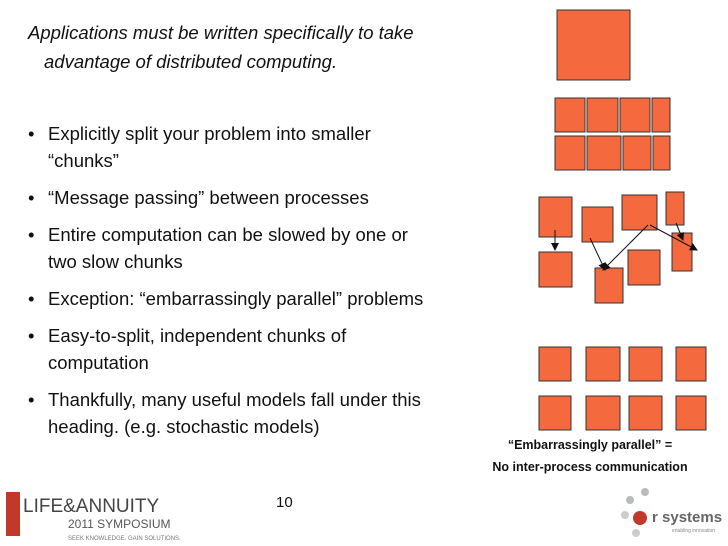  Describe the element at coordinates (624, 246) in the screenshot. I see `arrows` at that location.